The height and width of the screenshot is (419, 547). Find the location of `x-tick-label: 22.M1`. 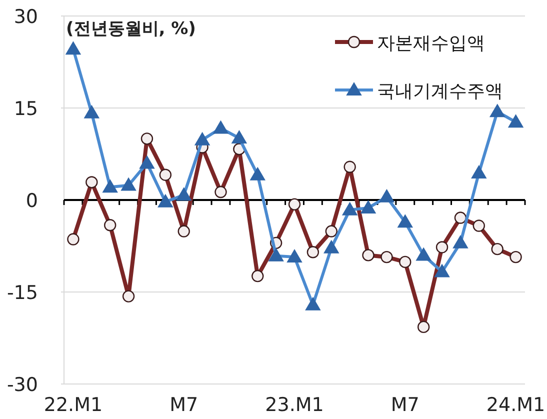

x-tick-label: 22.M1 is located at coordinates (73, 405).